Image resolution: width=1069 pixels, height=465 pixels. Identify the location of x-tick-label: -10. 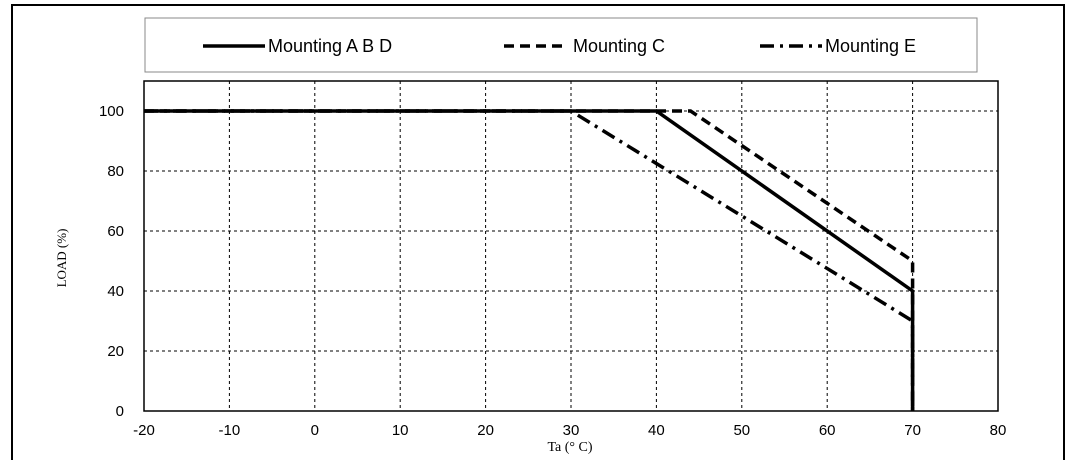
(230, 430).